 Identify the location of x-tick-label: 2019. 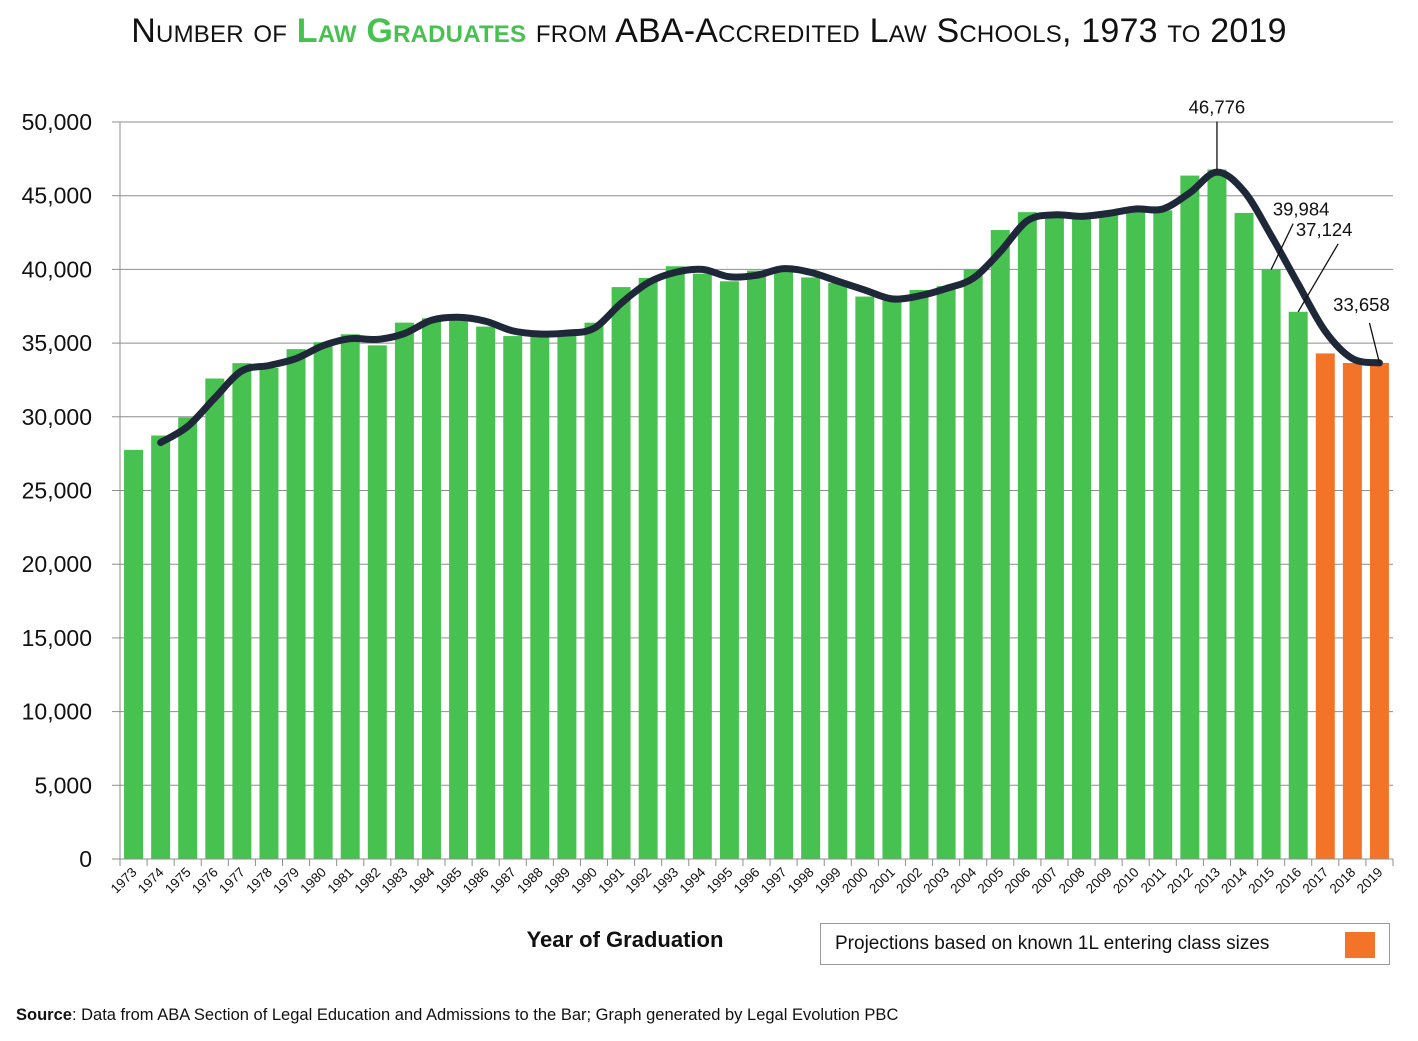
(1370, 881).